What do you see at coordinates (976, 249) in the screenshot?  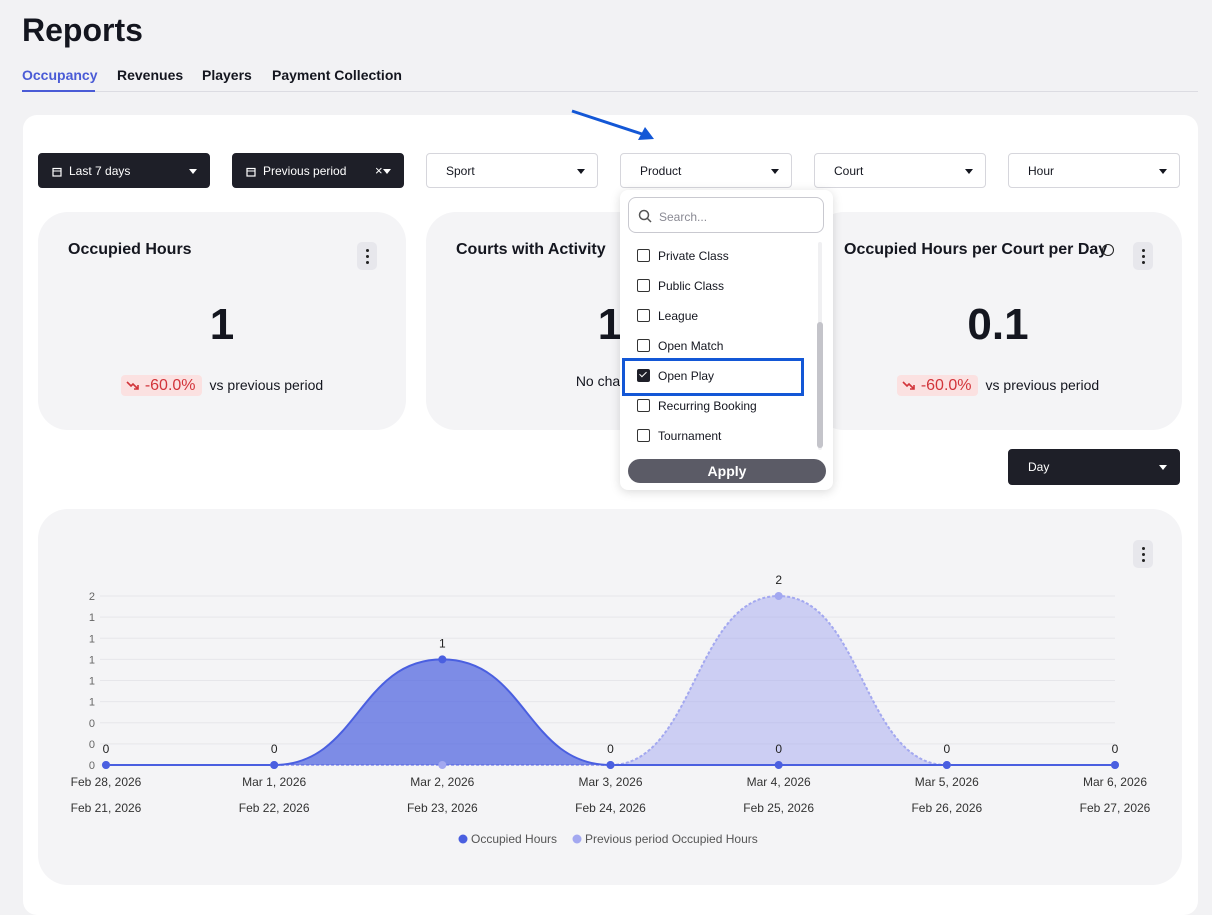 I see `card-title: Occupied Hours per Court per Day` at bounding box center [976, 249].